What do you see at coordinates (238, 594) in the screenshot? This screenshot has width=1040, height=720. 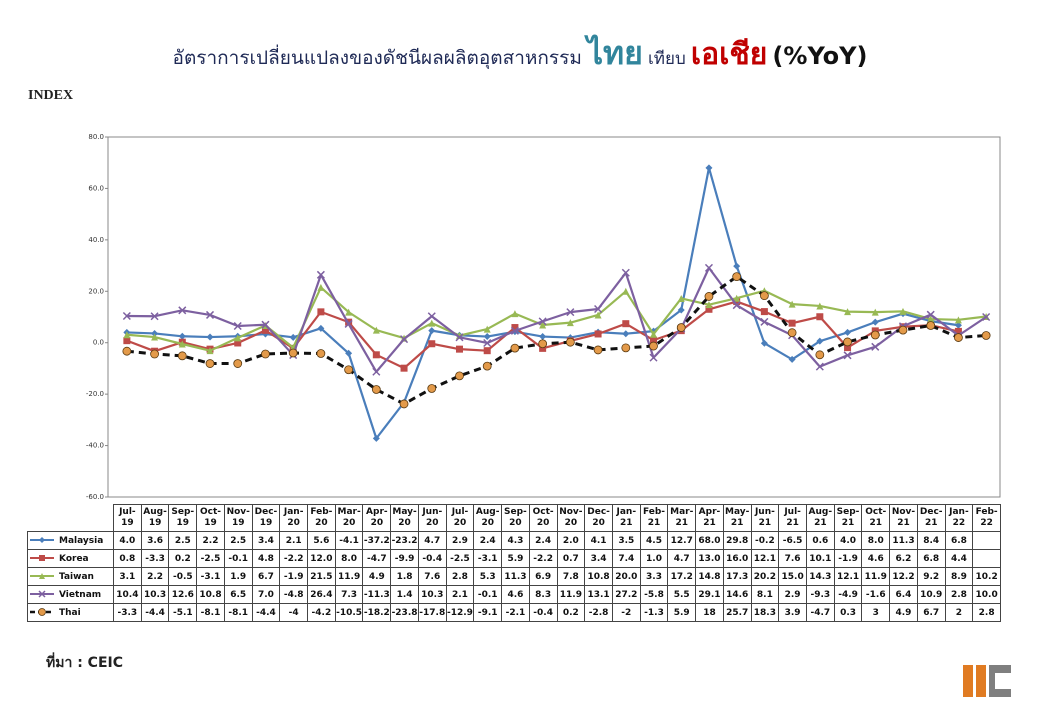 I see `value-label: 6.5` at bounding box center [238, 594].